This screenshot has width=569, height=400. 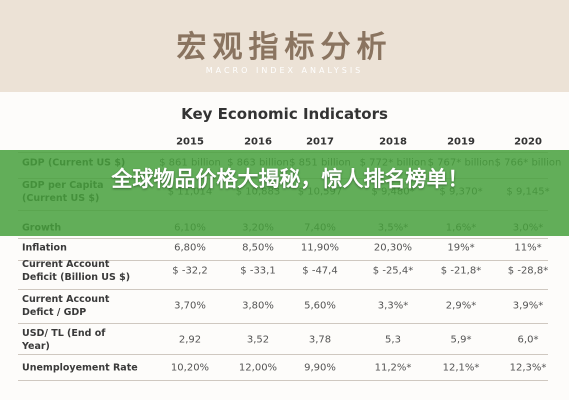 What do you see at coordinates (528, 368) in the screenshot?
I see `cell: 12,3%*` at bounding box center [528, 368].